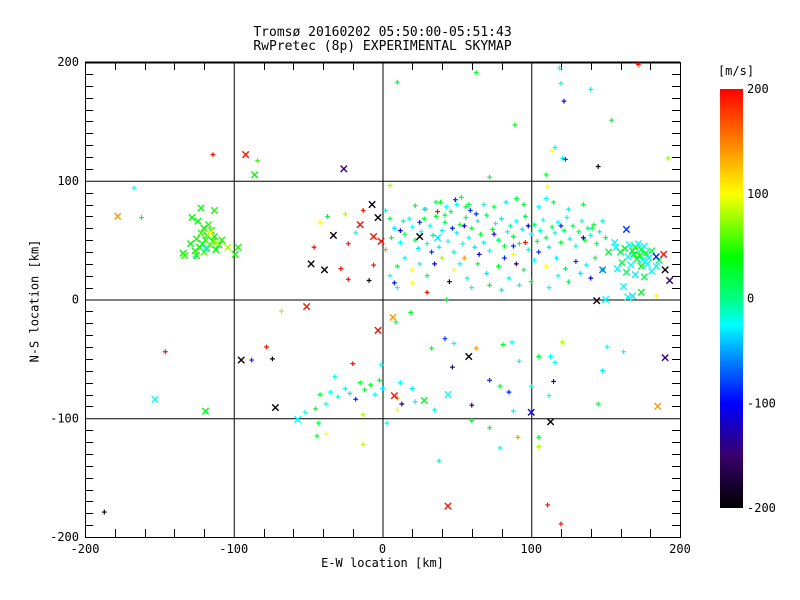 The width and height of the screenshot is (800, 600). Describe the element at coordinates (85, 549) in the screenshot. I see `x-tick-label: -200` at that location.